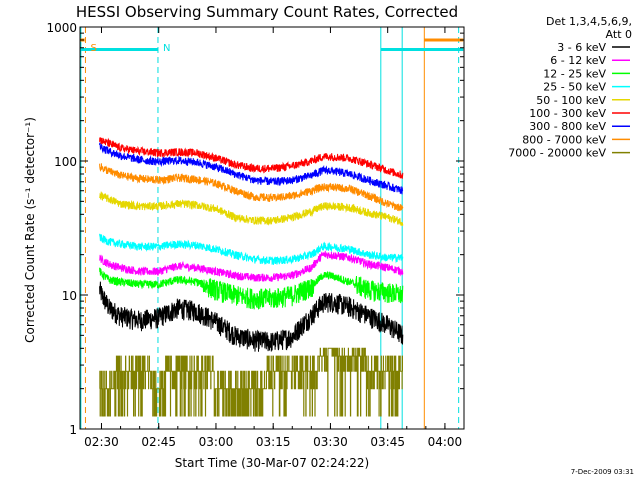 This screenshot has height=480, width=640. What do you see at coordinates (101, 442) in the screenshot?
I see `x-tick-label-0: 02:30` at bounding box center [101, 442].